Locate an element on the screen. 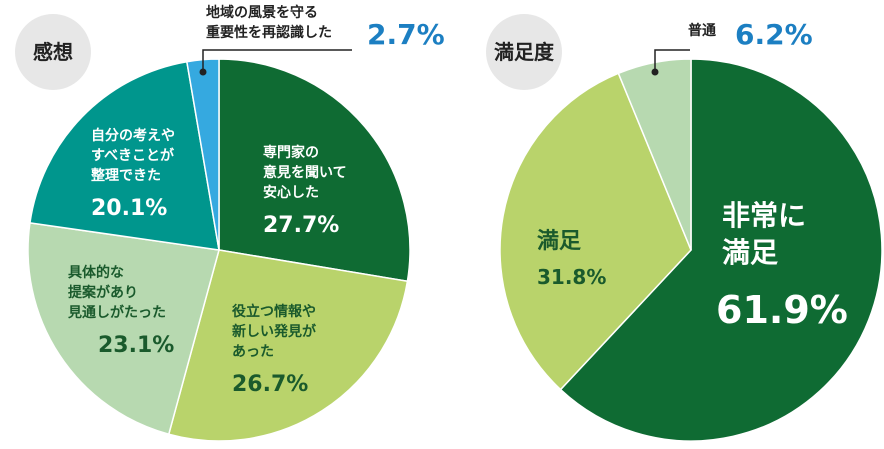 The image size is (884, 449). slice-value: 23.1% is located at coordinates (136, 345).